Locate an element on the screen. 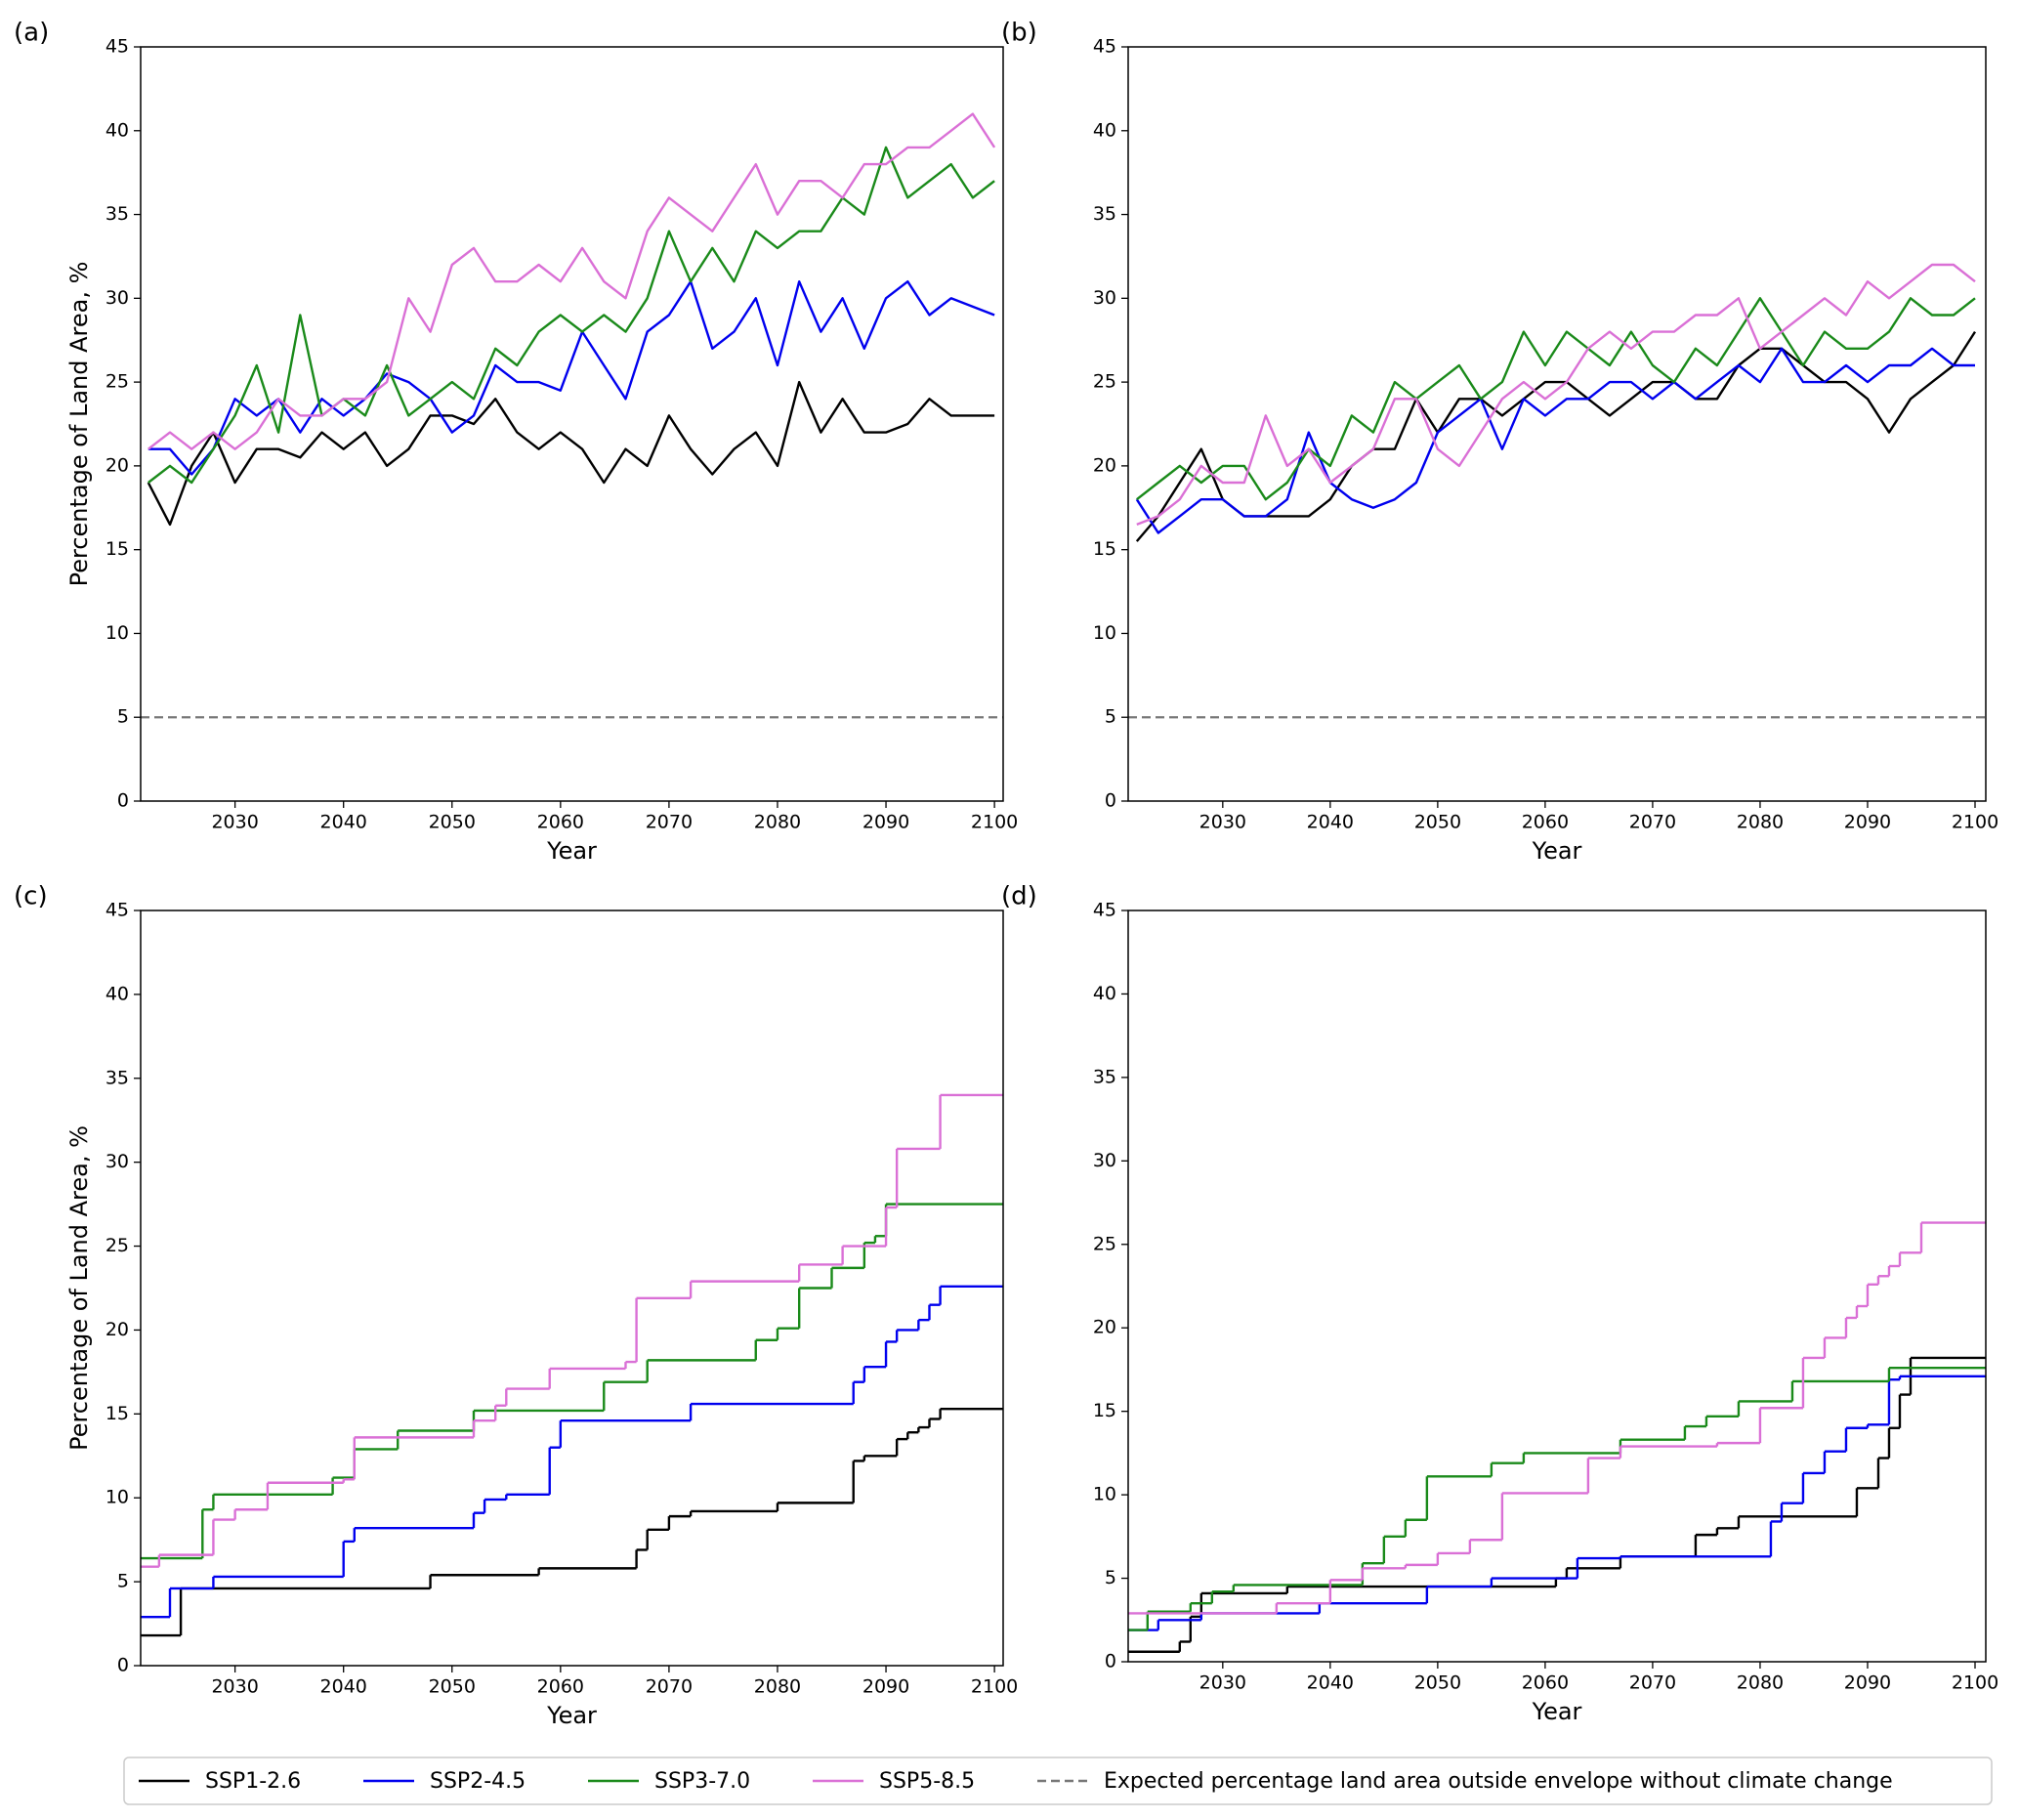  panel-title: (b) is located at coordinates (1019, 33).